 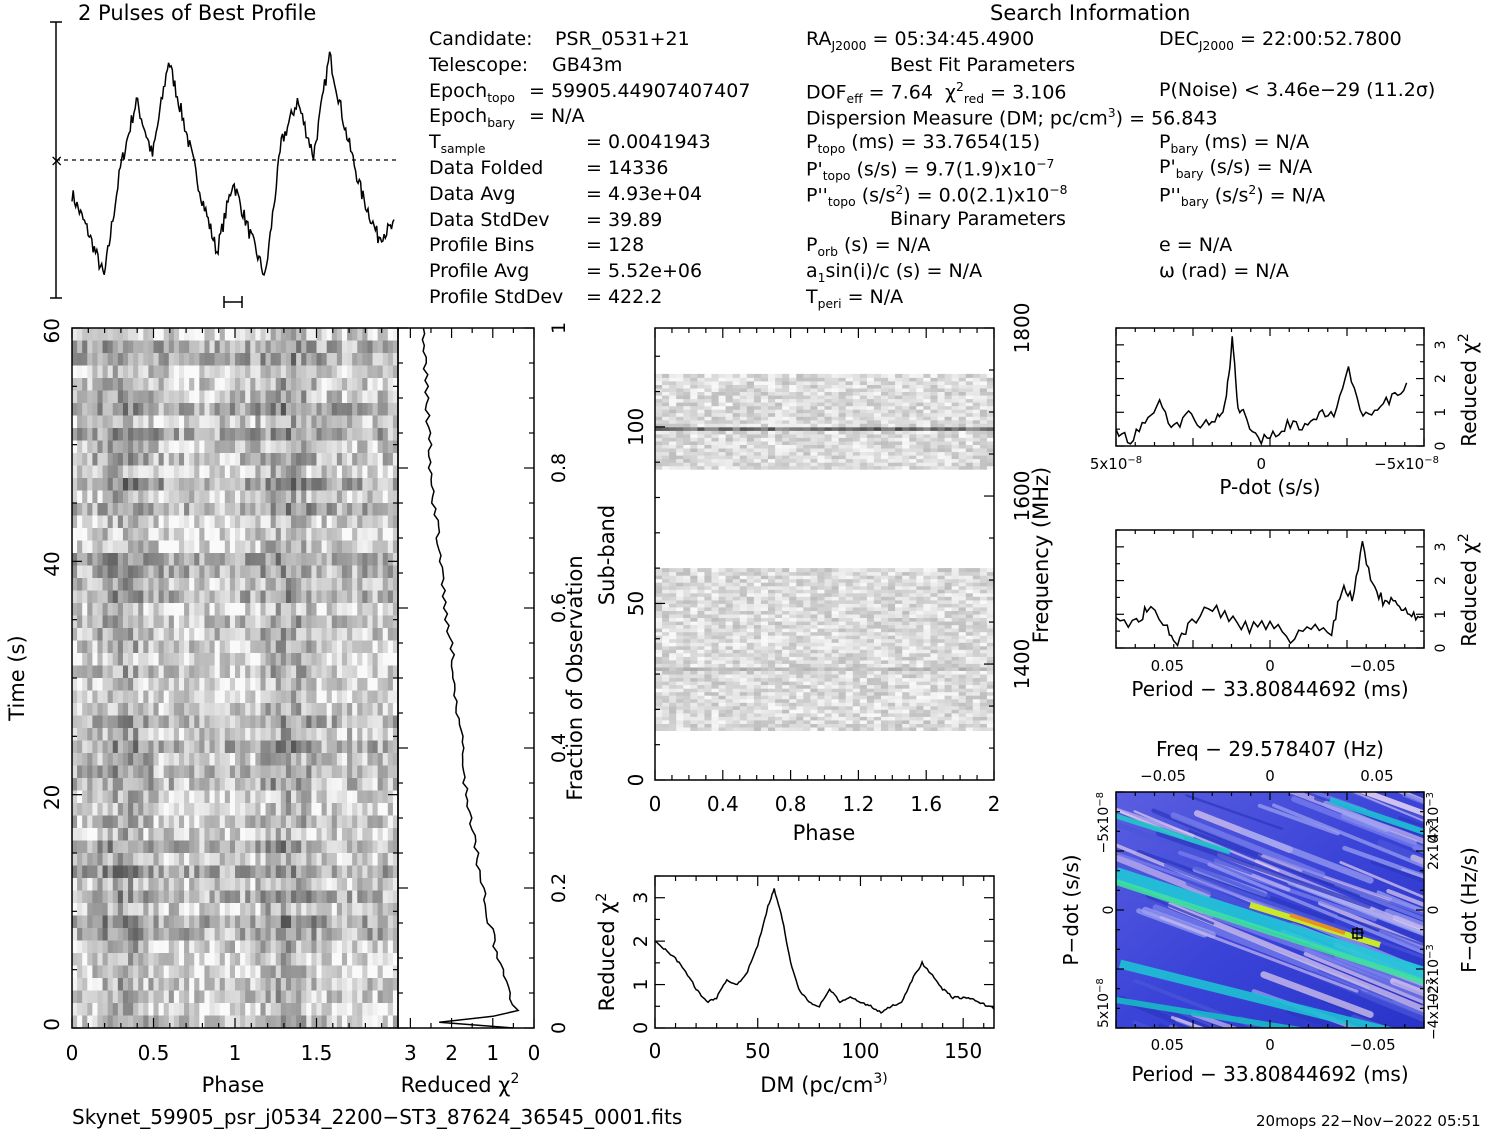 I want to click on info-key: Tsample, so click(x=457, y=143).